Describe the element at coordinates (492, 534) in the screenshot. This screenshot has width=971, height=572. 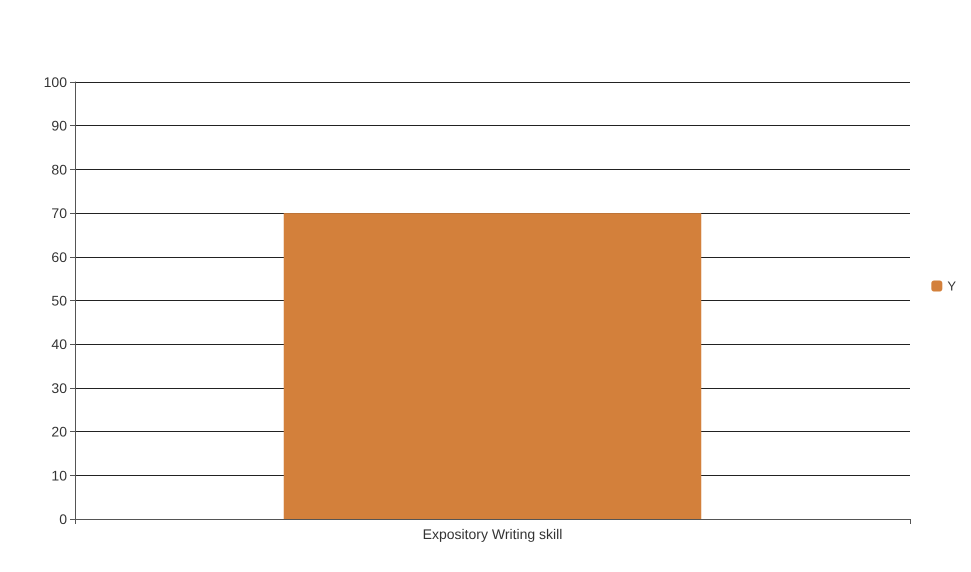
I see `x-tick-label: Expository Writing skill` at that location.